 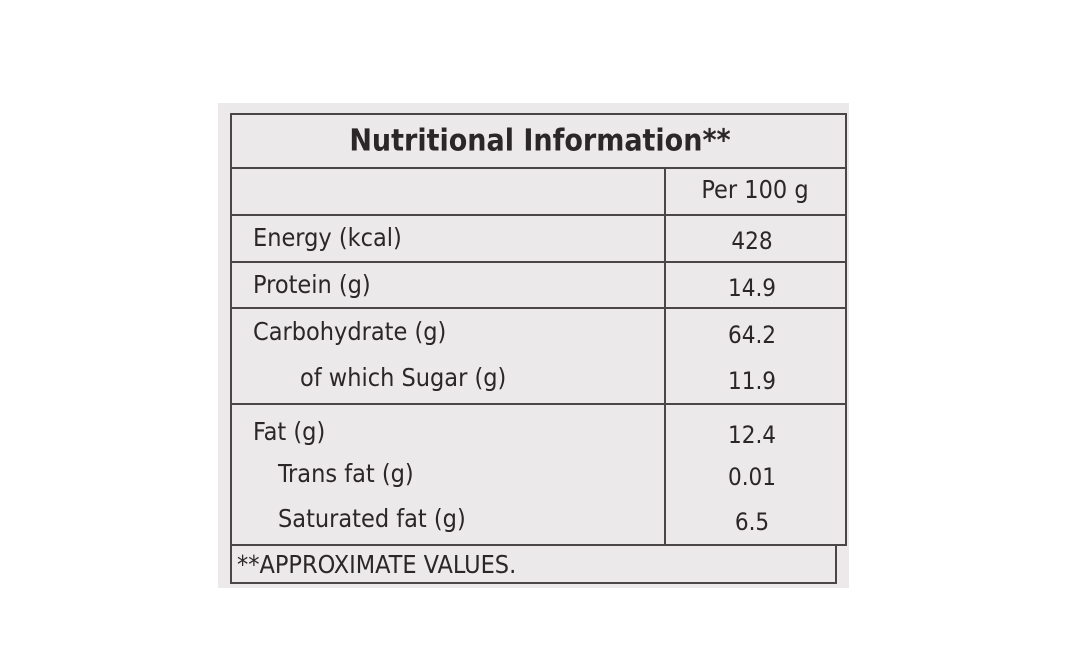 What do you see at coordinates (376, 564) in the screenshot?
I see `footer-note: **APPROXIMATE VALUES.` at bounding box center [376, 564].